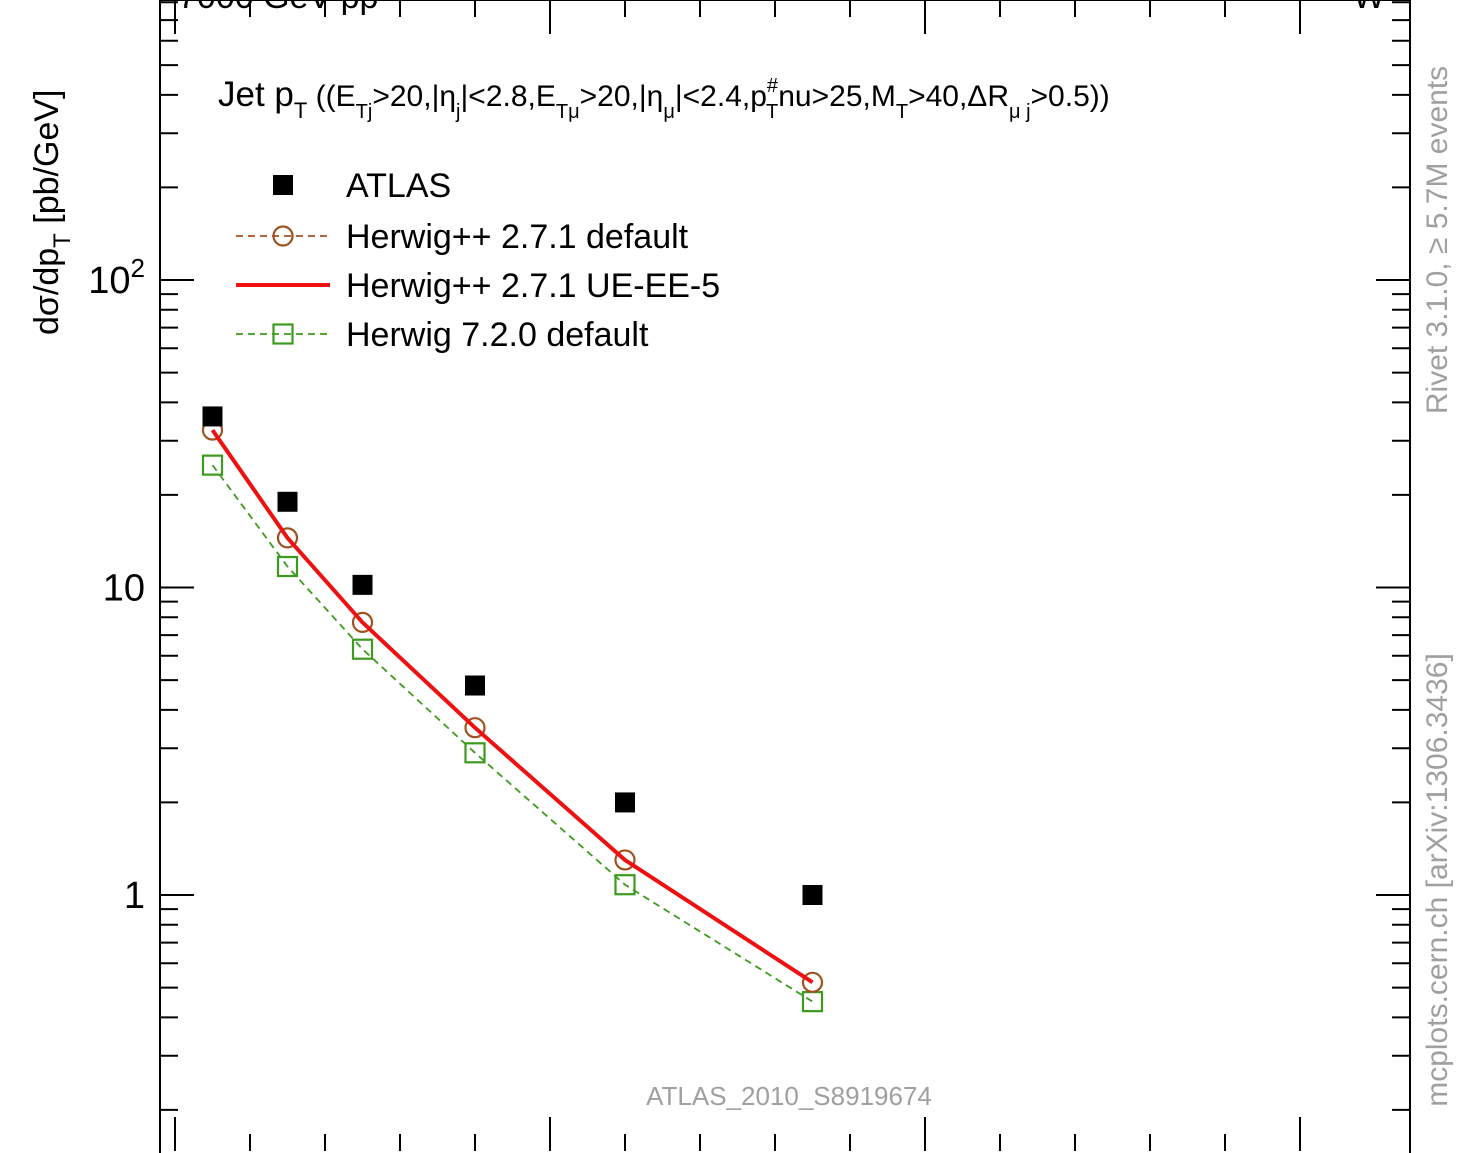 The image size is (1461, 1153). What do you see at coordinates (1369, 8) in the screenshot?
I see `header-right-text: W` at bounding box center [1369, 8].